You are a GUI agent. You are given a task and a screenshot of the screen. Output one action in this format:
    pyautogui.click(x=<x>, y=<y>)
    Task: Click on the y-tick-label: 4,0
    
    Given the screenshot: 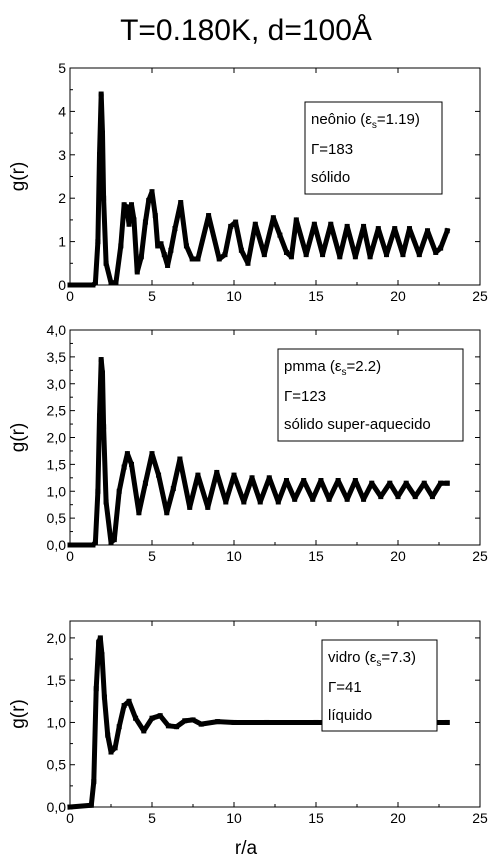 What is the action you would take?
    pyautogui.click(x=57, y=330)
    